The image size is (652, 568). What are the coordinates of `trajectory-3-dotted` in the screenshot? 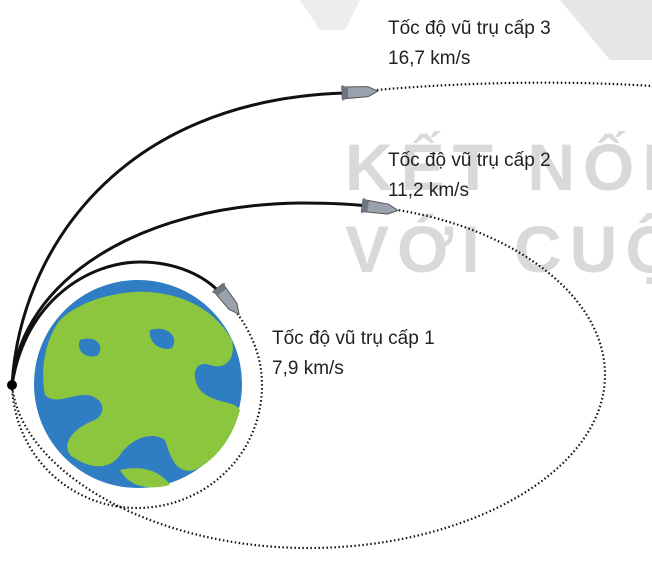 It's located at (498, 88).